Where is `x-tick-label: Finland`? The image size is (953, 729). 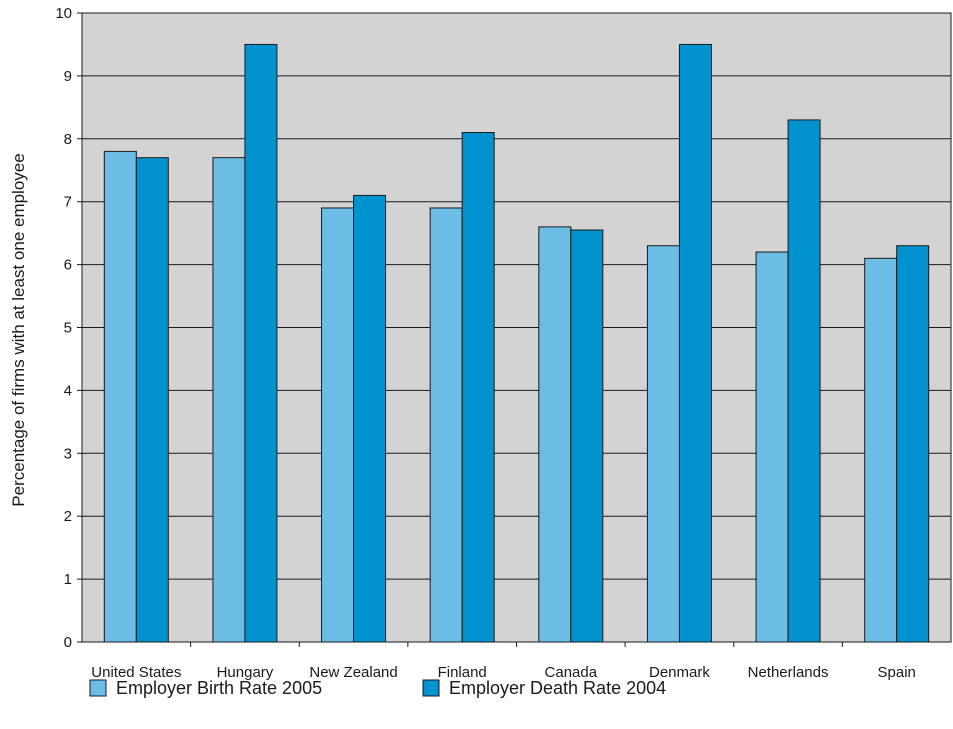
x-tick-label: Finland is located at coordinates (462, 672).